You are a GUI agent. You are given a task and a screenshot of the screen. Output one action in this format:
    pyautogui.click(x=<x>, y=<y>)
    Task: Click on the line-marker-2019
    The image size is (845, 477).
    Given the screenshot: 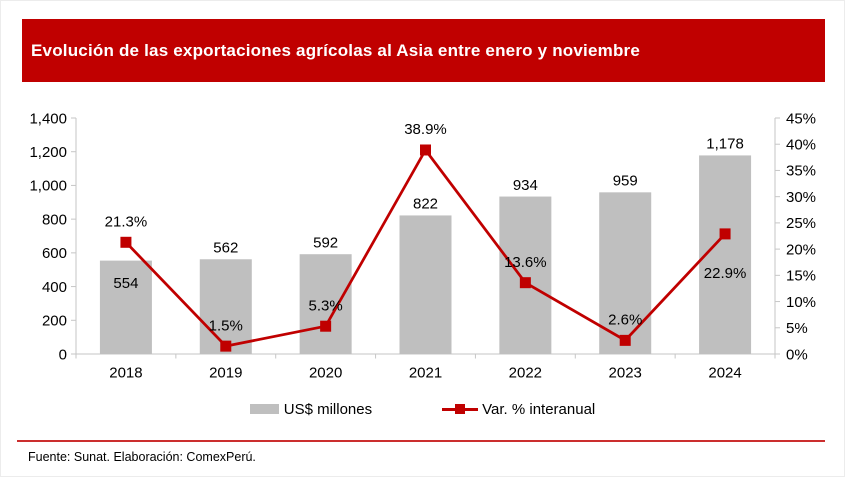 What is the action you would take?
    pyautogui.click(x=226, y=346)
    